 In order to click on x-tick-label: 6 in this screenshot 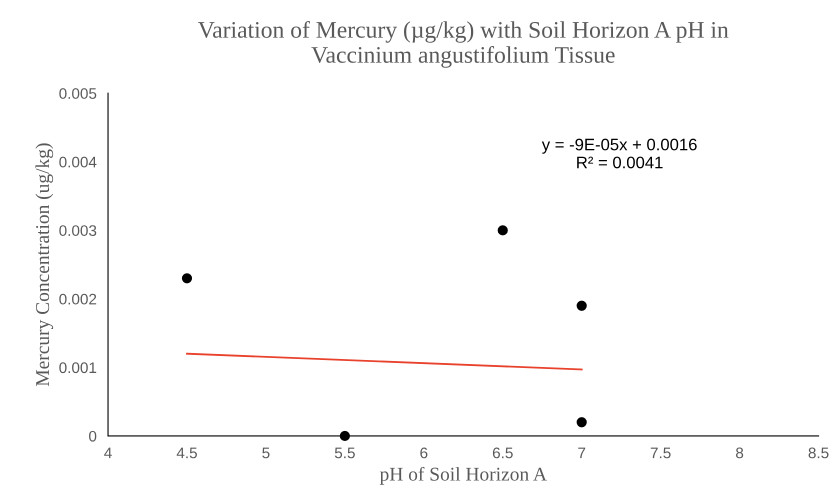, I will do `click(424, 452)`.